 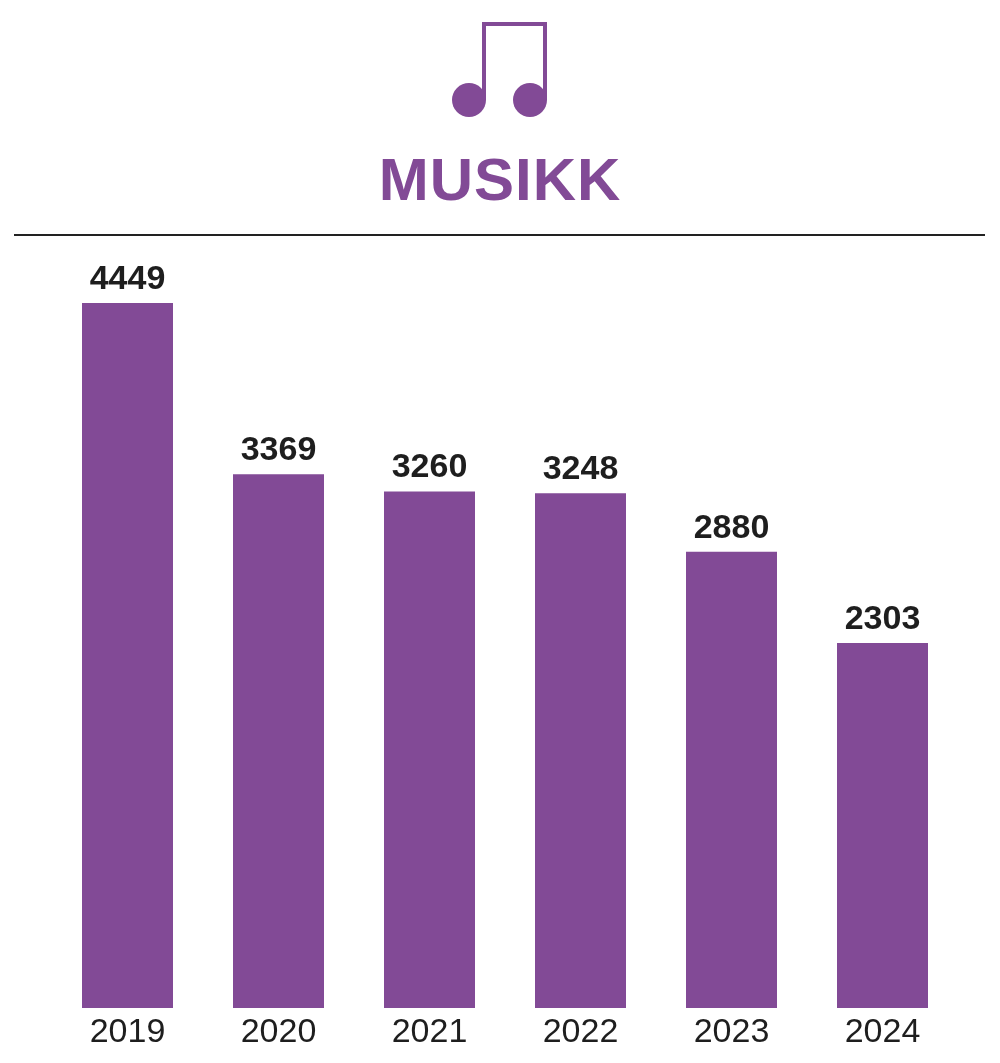 What do you see at coordinates (429, 1030) in the screenshot?
I see `x-tick-label: 2021` at bounding box center [429, 1030].